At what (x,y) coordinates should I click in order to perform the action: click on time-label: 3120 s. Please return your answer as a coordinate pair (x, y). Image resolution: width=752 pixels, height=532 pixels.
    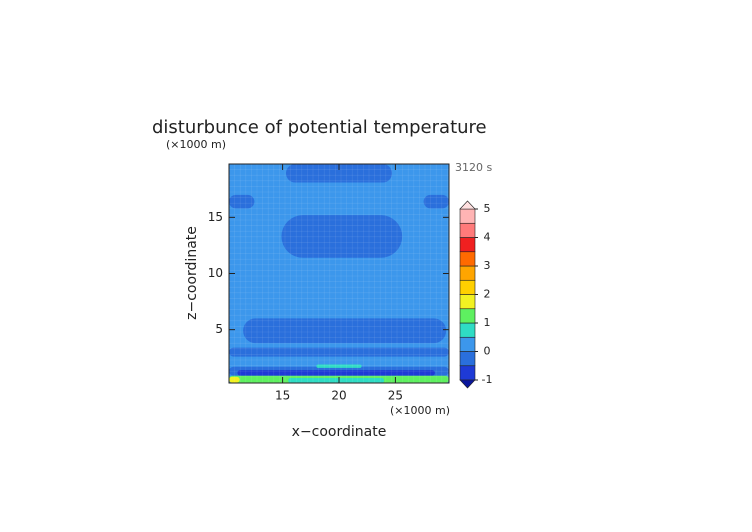
    Looking at the image, I should click on (473, 167).